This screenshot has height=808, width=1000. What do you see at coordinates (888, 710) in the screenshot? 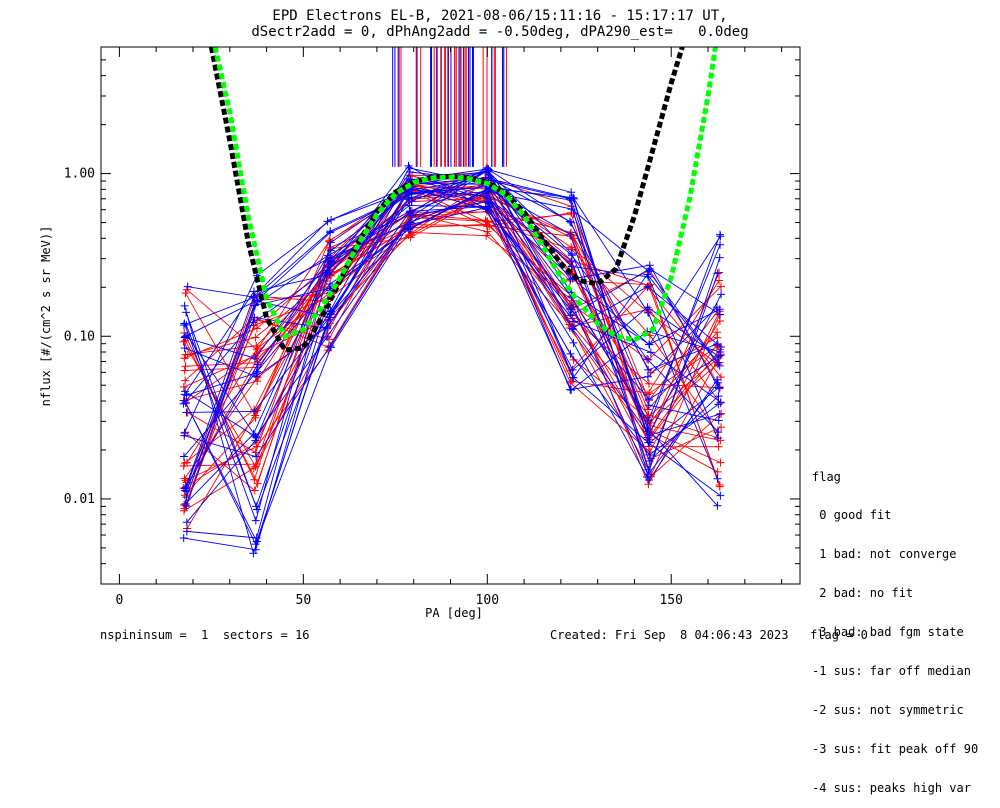
I see `legend-item: -2 sus: not symmetric` at bounding box center [888, 710].